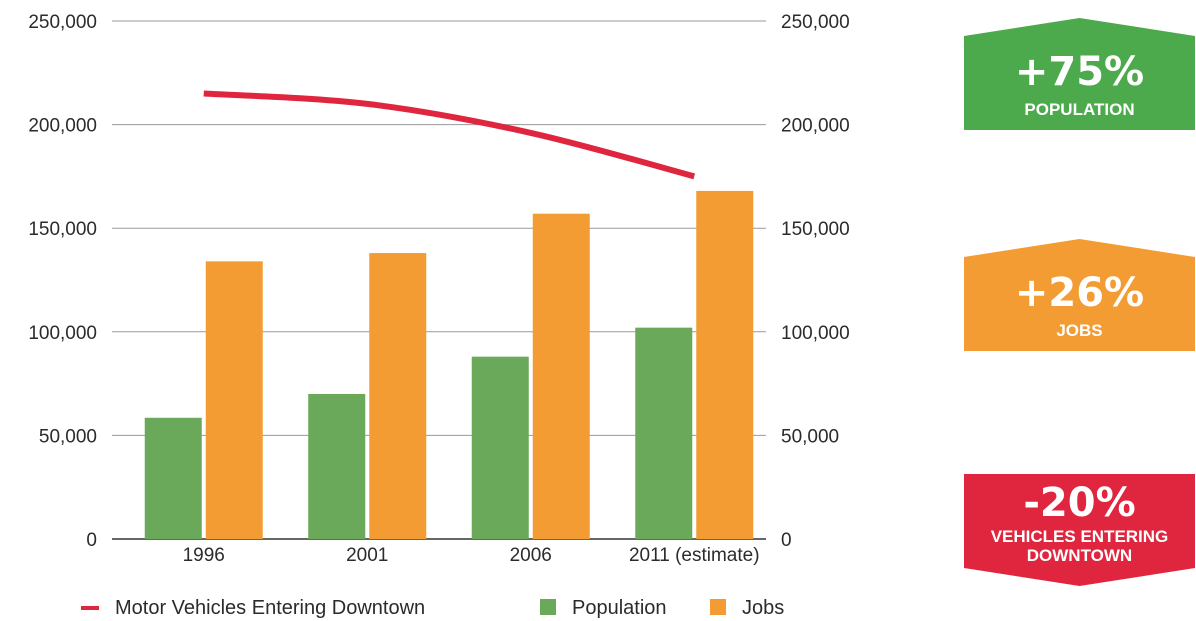 The width and height of the screenshot is (1196, 621). I want to click on badge-value: -20%, so click(1079, 503).